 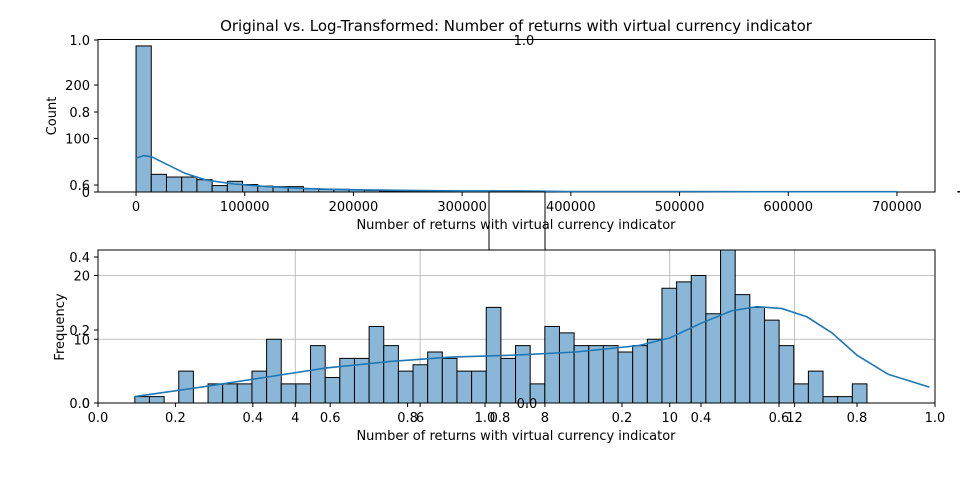 What do you see at coordinates (81, 277) in the screenshot?
I see `y-tick-label: 20` at bounding box center [81, 277].